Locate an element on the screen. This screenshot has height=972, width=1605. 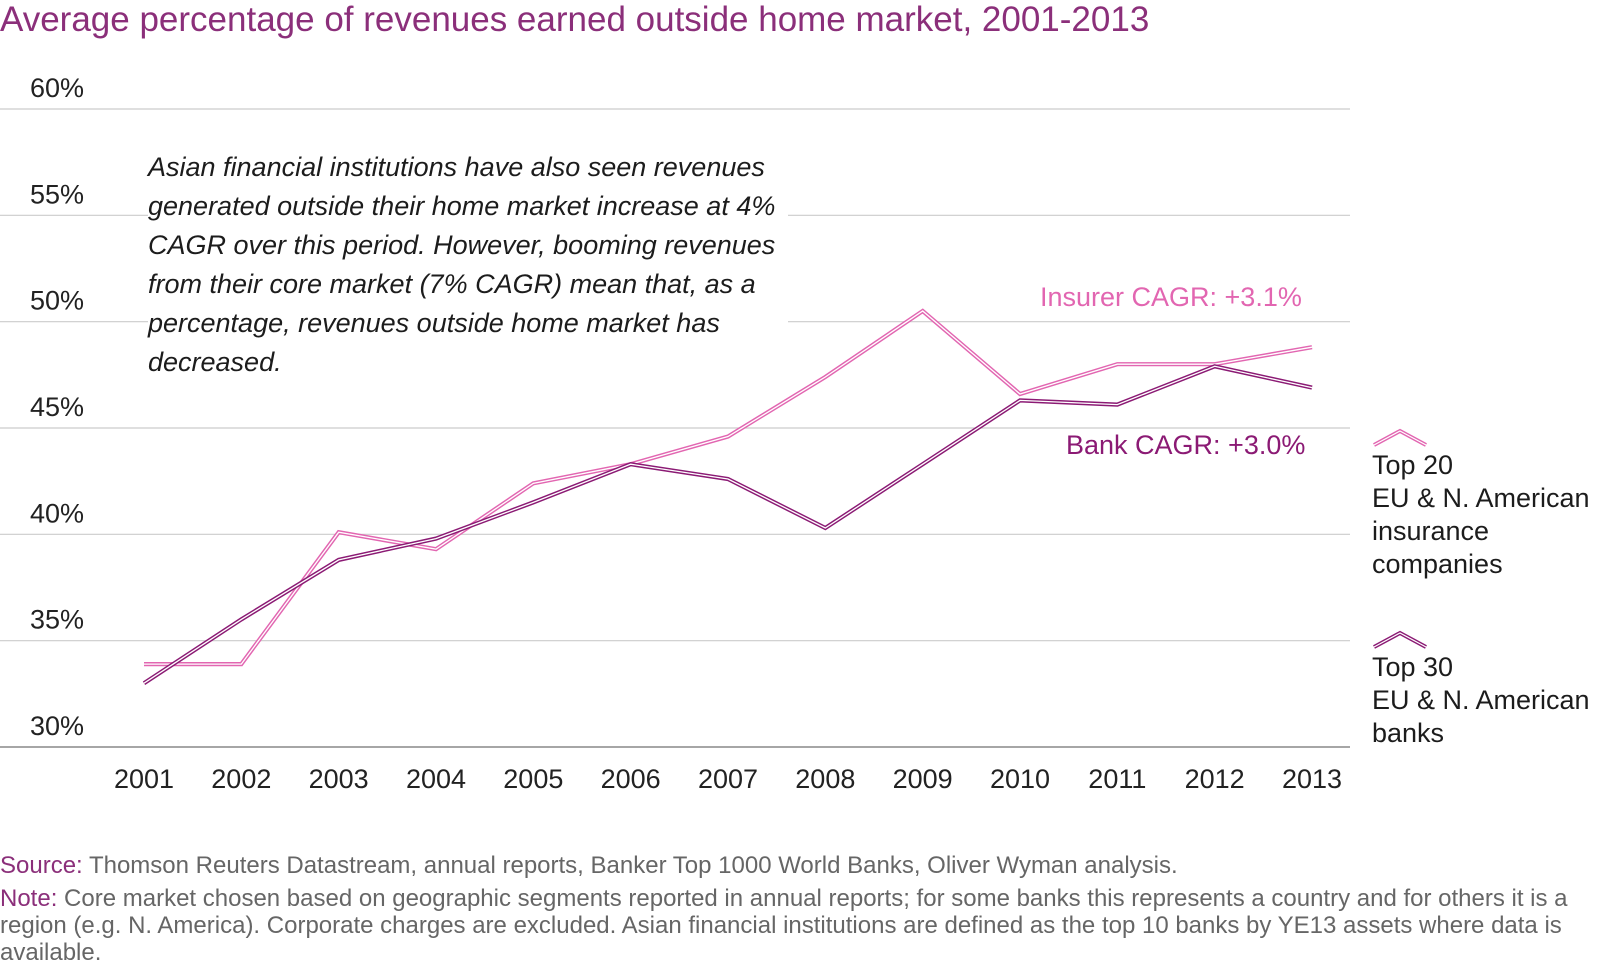
legend-banks-line-3: banks is located at coordinates (1408, 733).